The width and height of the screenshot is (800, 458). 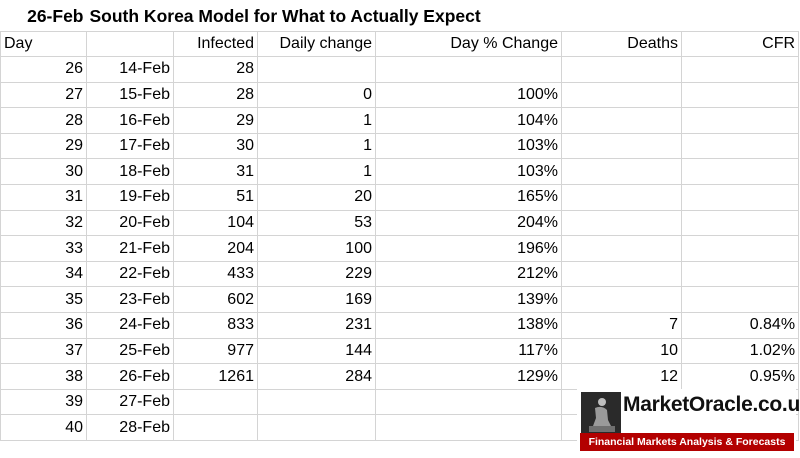 What do you see at coordinates (468, 197) in the screenshot?
I see `day-pct-change-cell: 165%` at bounding box center [468, 197].